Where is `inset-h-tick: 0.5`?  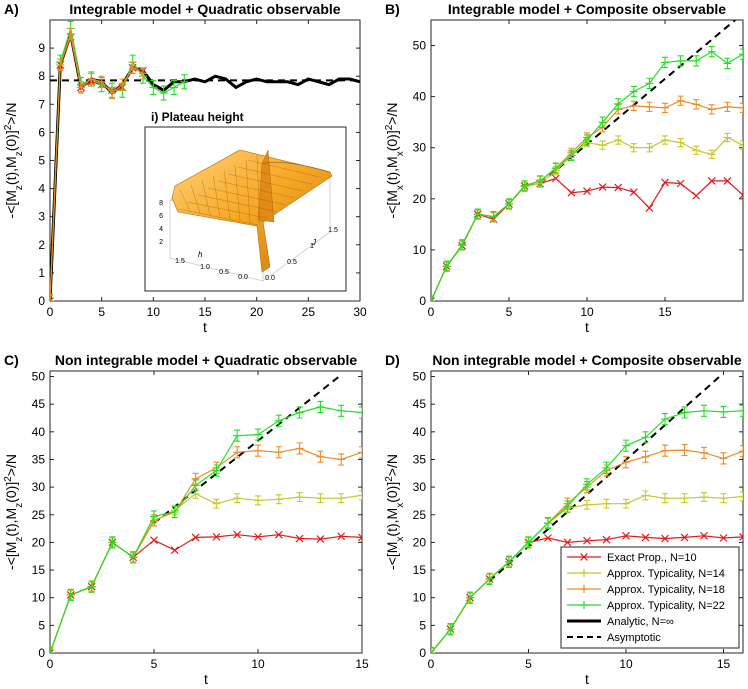
inset-h-tick: 0.5 is located at coordinates (224, 272).